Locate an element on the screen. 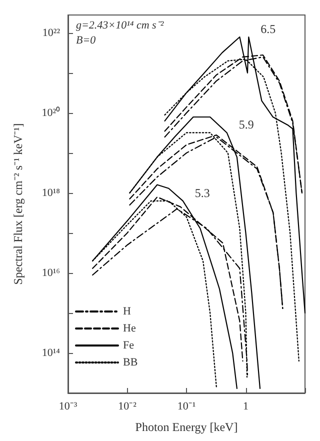 The height and width of the screenshot is (441, 320). legend-label: BB is located at coordinates (130, 362).